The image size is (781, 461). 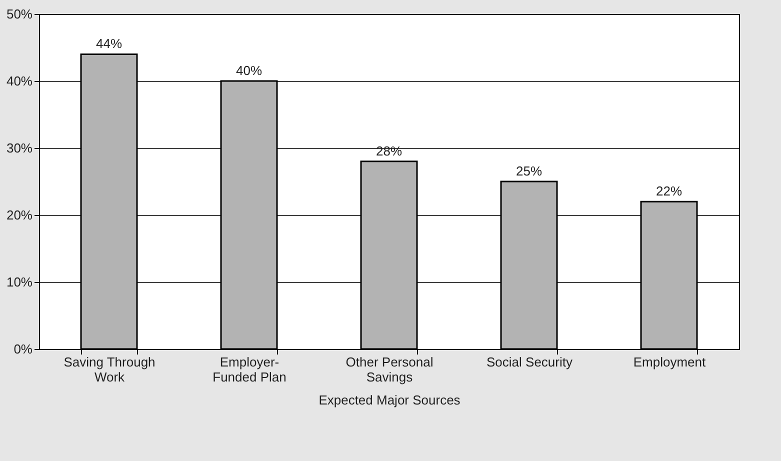 I want to click on x-tick-label: Saving Through Work, so click(x=110, y=369).